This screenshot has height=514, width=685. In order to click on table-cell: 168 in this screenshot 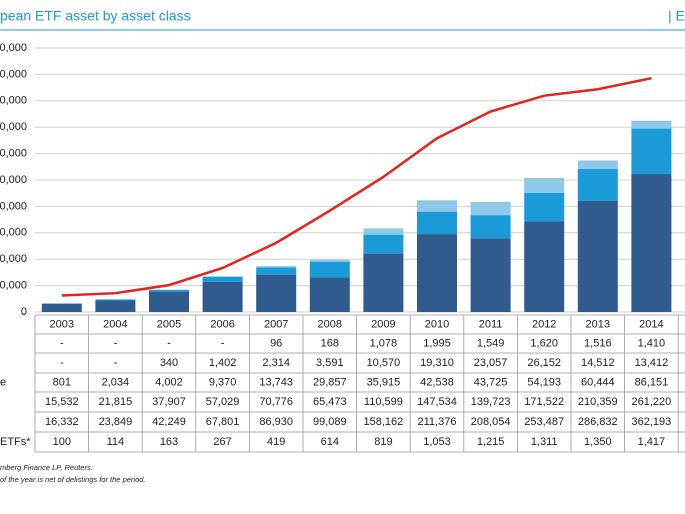, I will do `click(330, 343)`.